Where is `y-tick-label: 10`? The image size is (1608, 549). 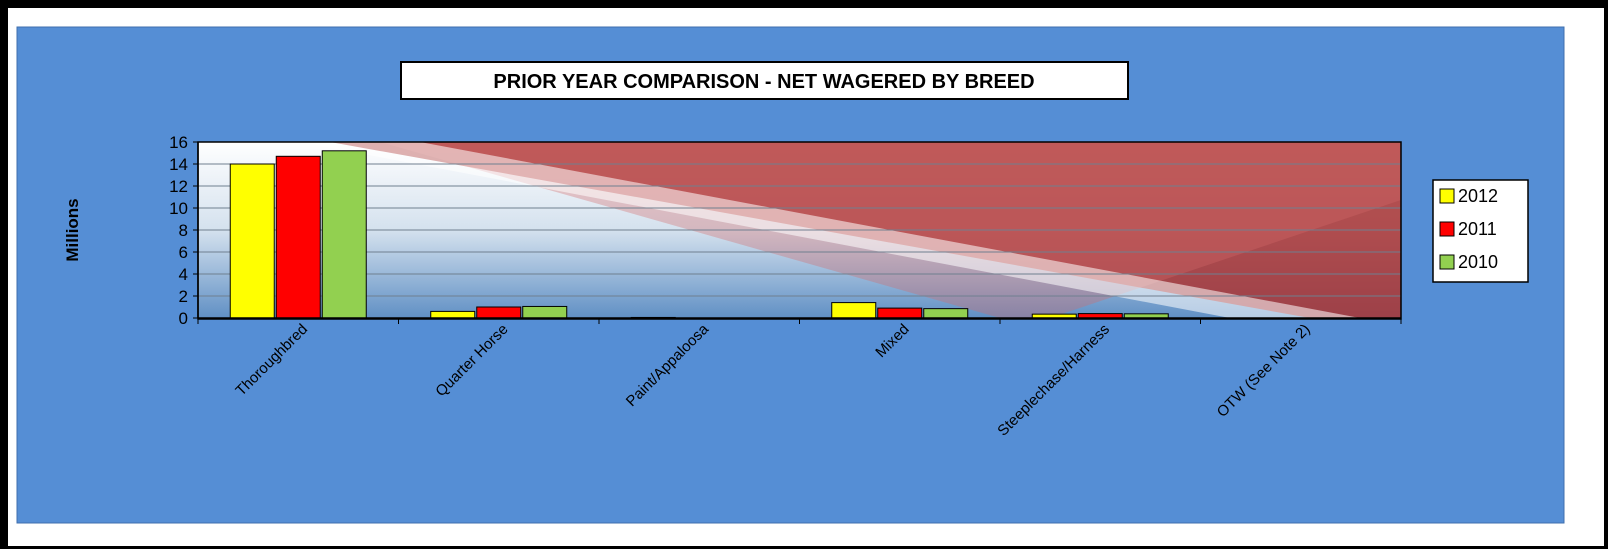
y-tick-label: 10 is located at coordinates (178, 208).